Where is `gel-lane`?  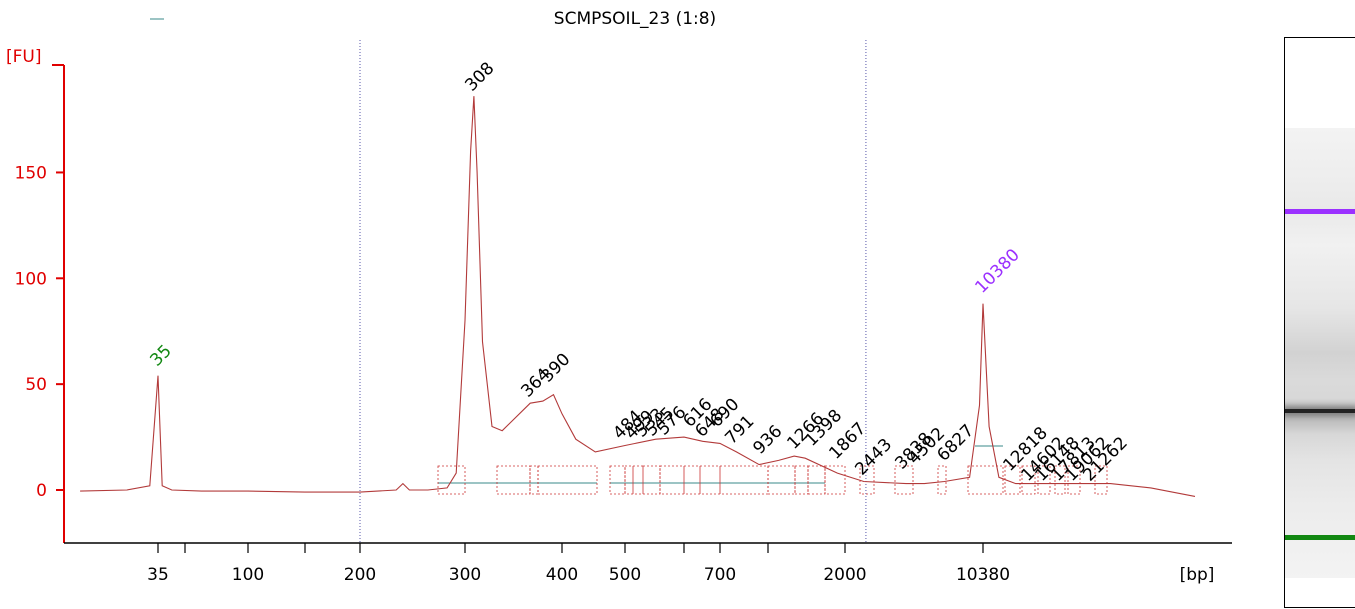 gel-lane is located at coordinates (1319, 322).